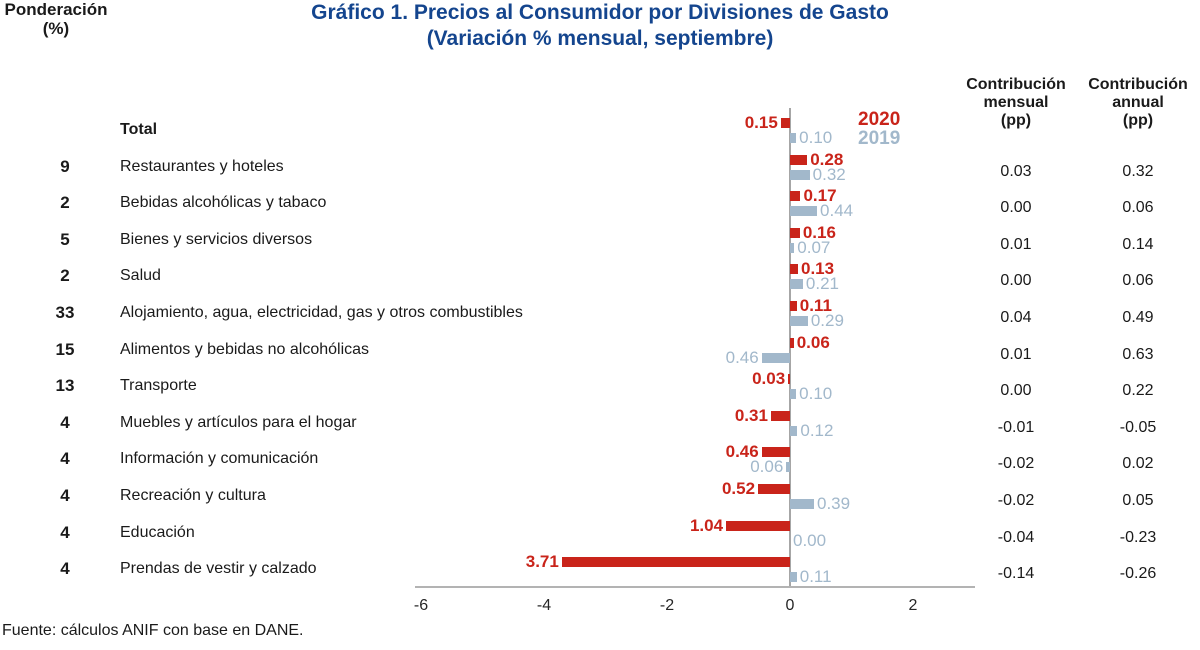 The width and height of the screenshot is (1200, 650). Describe the element at coordinates (1138, 574) in the screenshot. I see `contribution-annual-value: -0.26` at that location.